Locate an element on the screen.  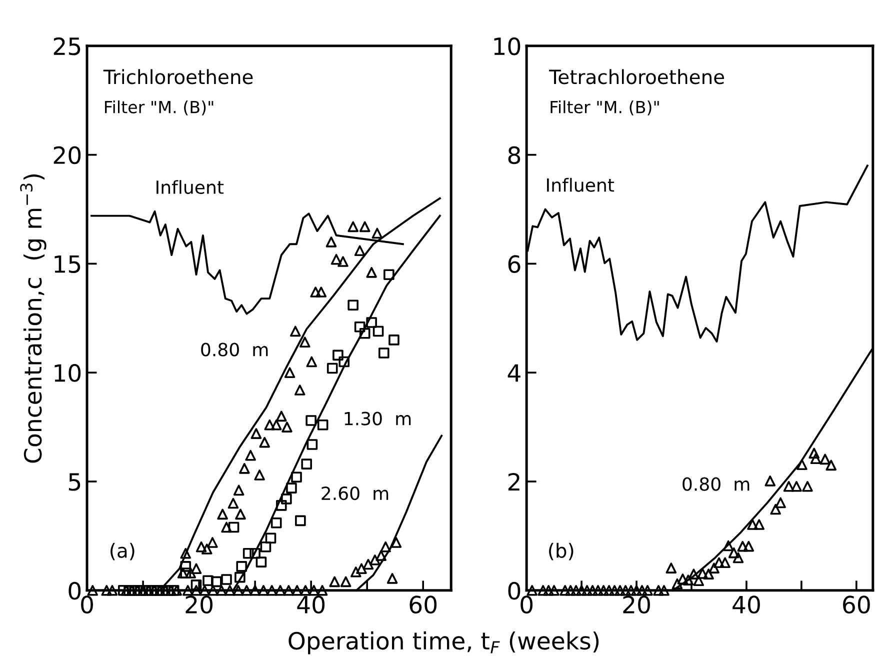
y-tick-label: 8 is located at coordinates (514, 155).